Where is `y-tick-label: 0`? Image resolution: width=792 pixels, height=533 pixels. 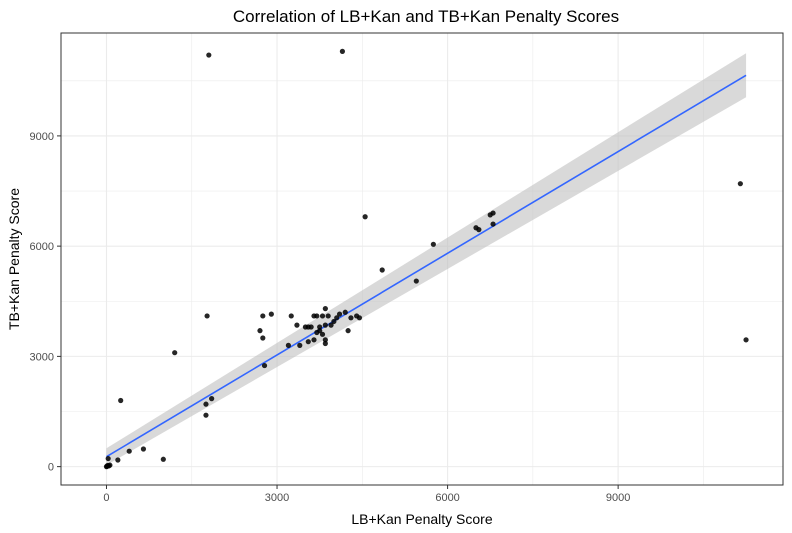
y-tick-label: 0 is located at coordinates (51, 468).